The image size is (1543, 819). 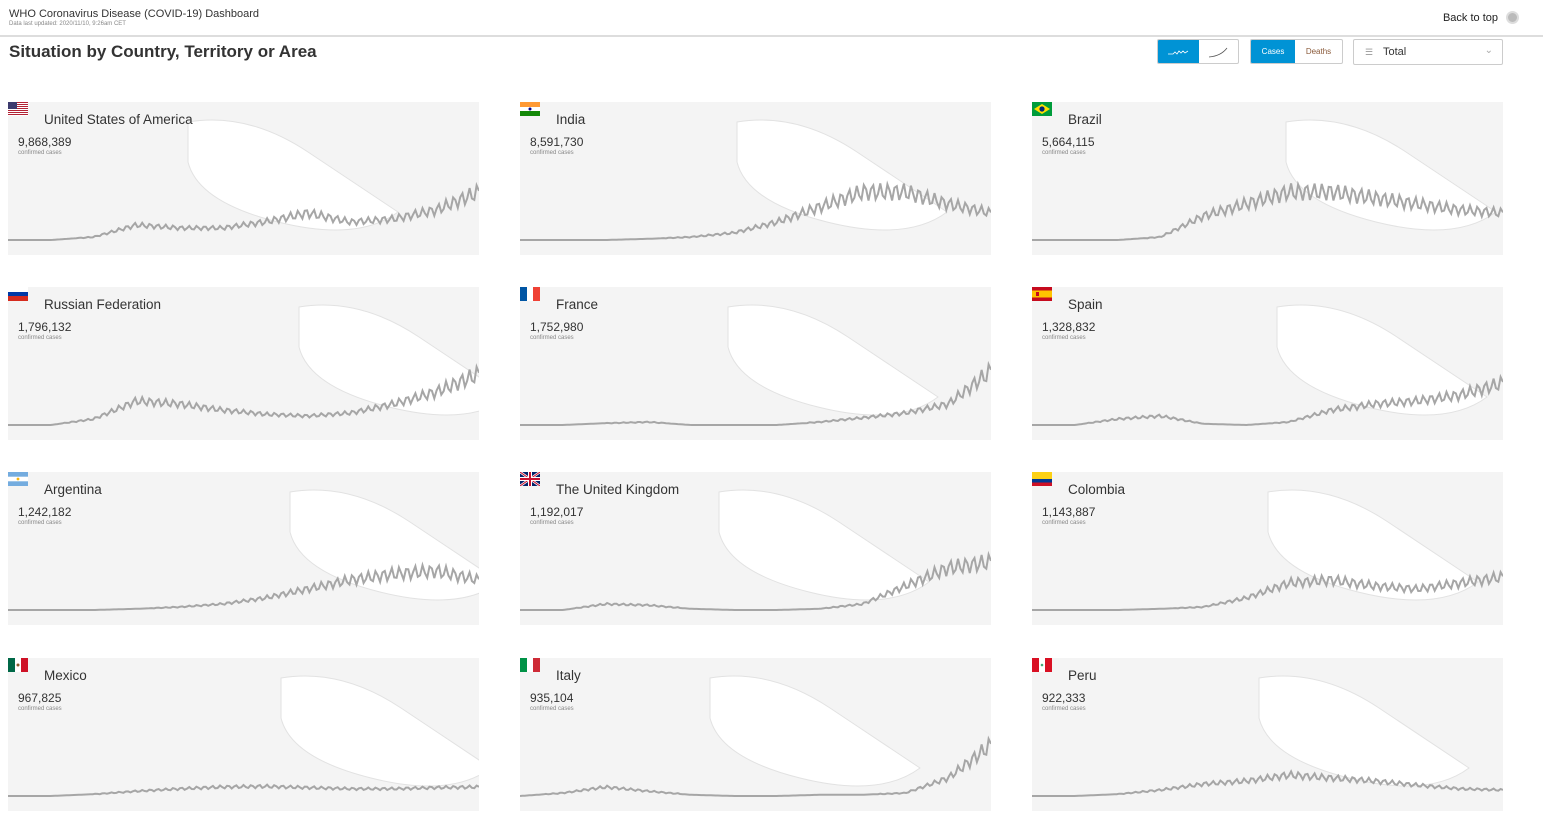 I want to click on wave-icon, so click(x=1178, y=52).